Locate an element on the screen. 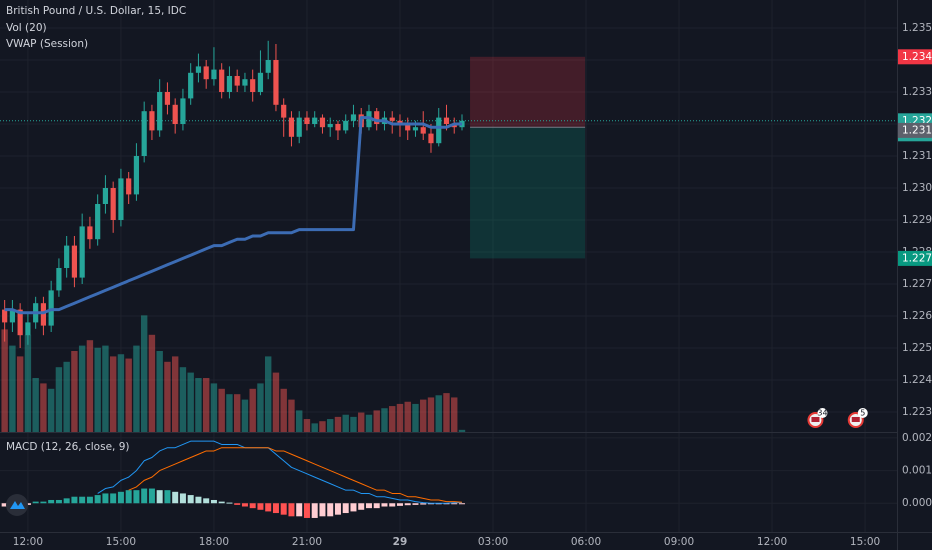  price-tag is located at coordinates (915, 258).